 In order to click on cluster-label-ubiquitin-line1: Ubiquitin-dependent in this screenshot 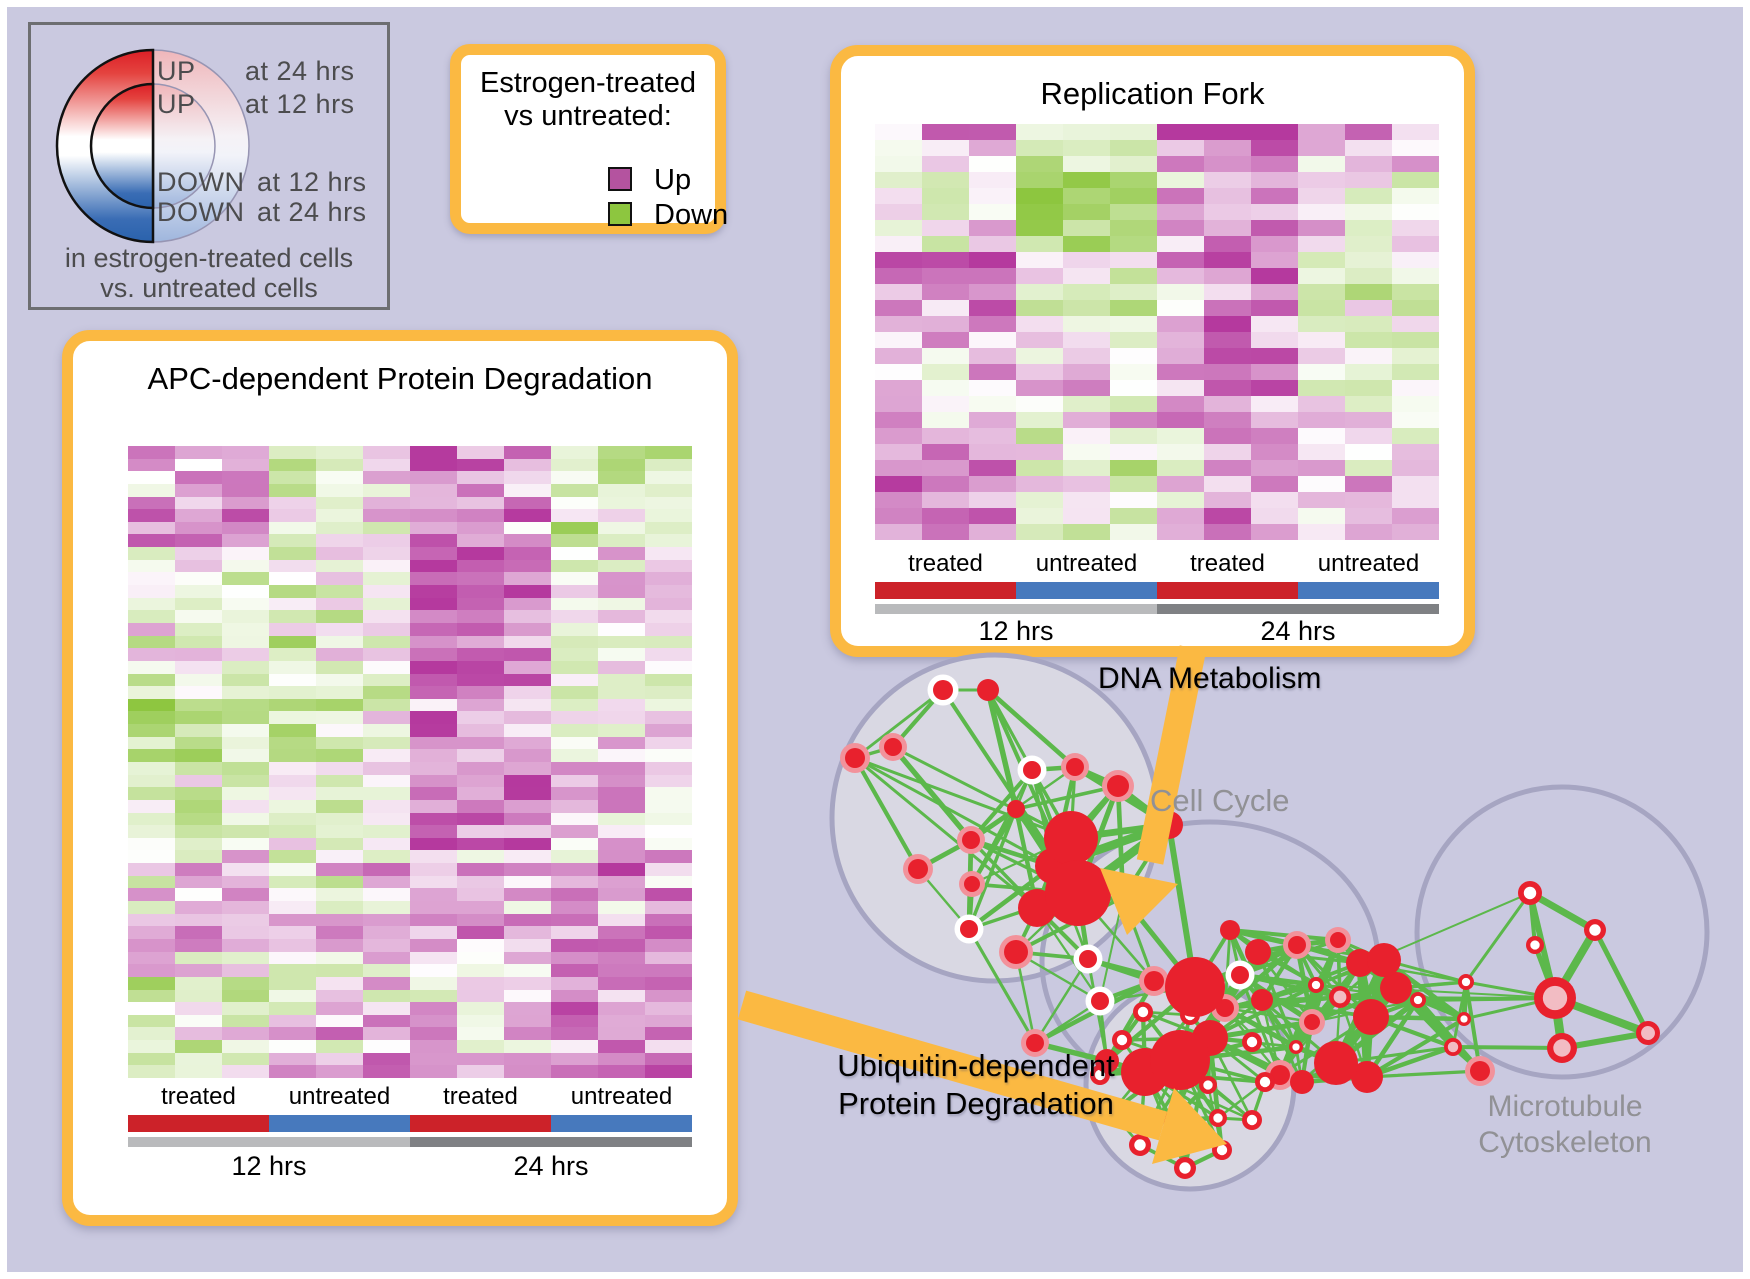, I will do `click(976, 1065)`.